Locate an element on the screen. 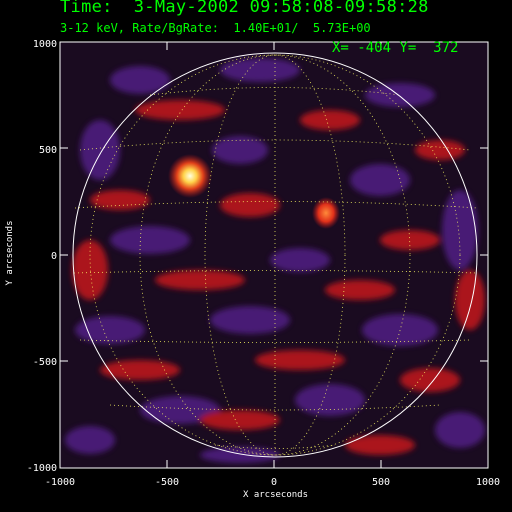 This screenshot has width=512, height=512. y-tick-label: -1000 is located at coordinates (42, 468).